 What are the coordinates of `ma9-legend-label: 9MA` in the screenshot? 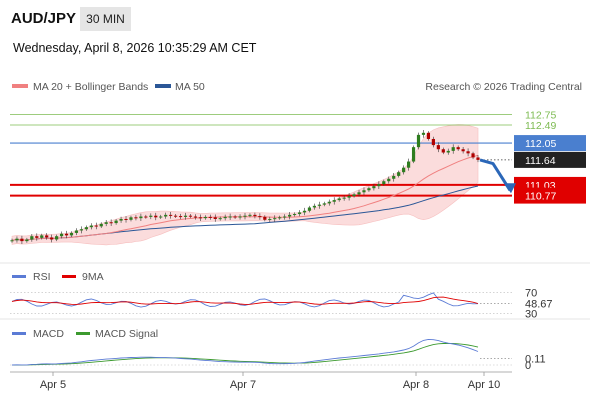 It's located at (93, 277).